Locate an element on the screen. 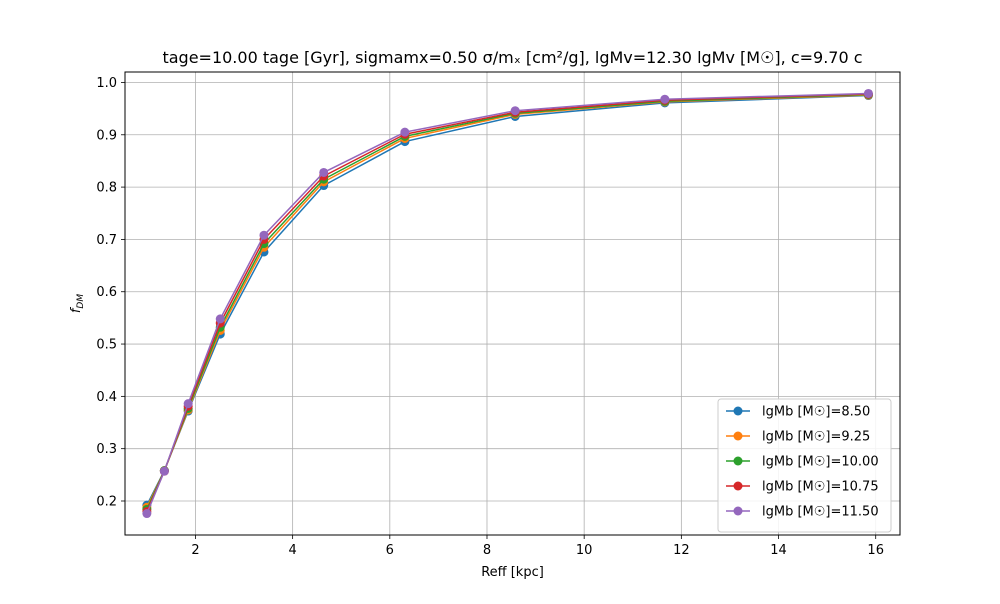 Image resolution: width=1000 pixels, height=604 pixels. y-tick-label: 0.9 is located at coordinates (106, 135).